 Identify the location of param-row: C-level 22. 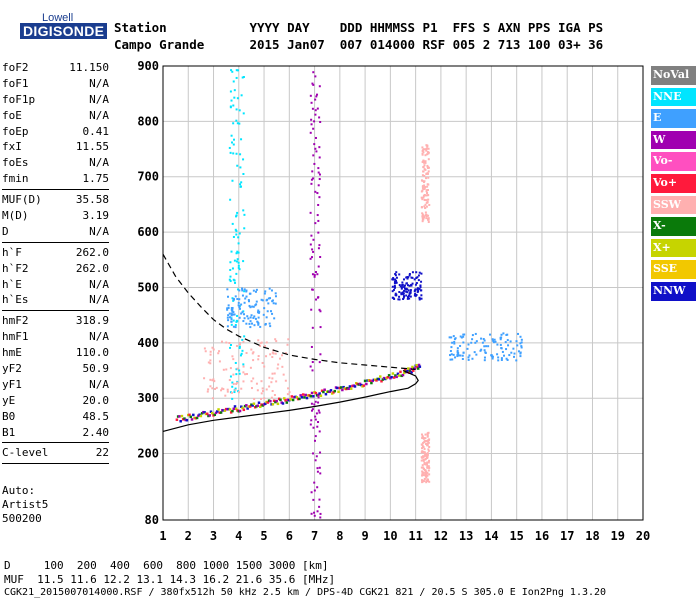
(55, 453).